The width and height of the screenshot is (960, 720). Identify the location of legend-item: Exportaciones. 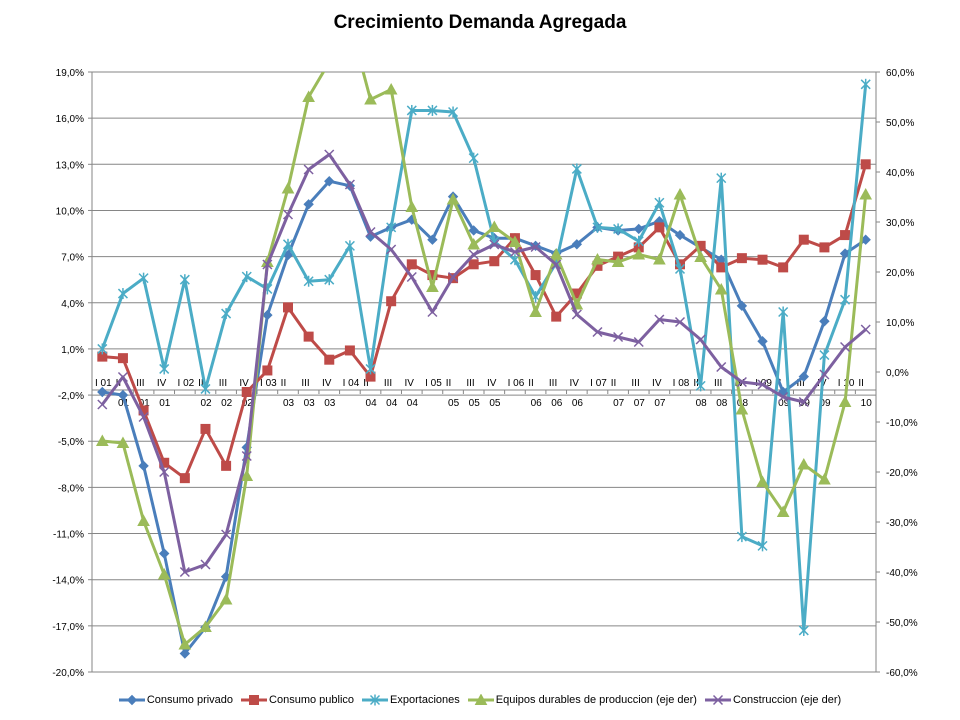
(411, 700).